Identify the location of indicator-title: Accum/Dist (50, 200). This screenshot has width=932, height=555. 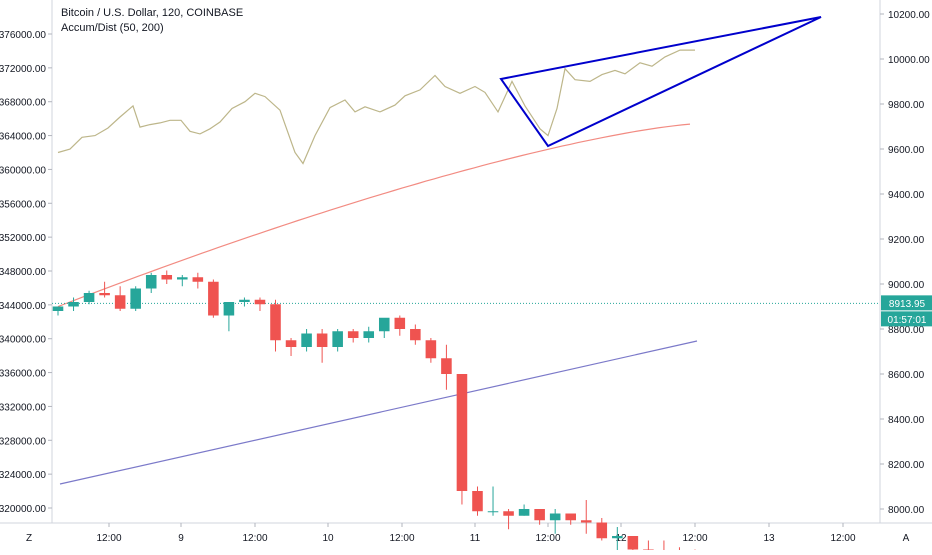
(112, 28).